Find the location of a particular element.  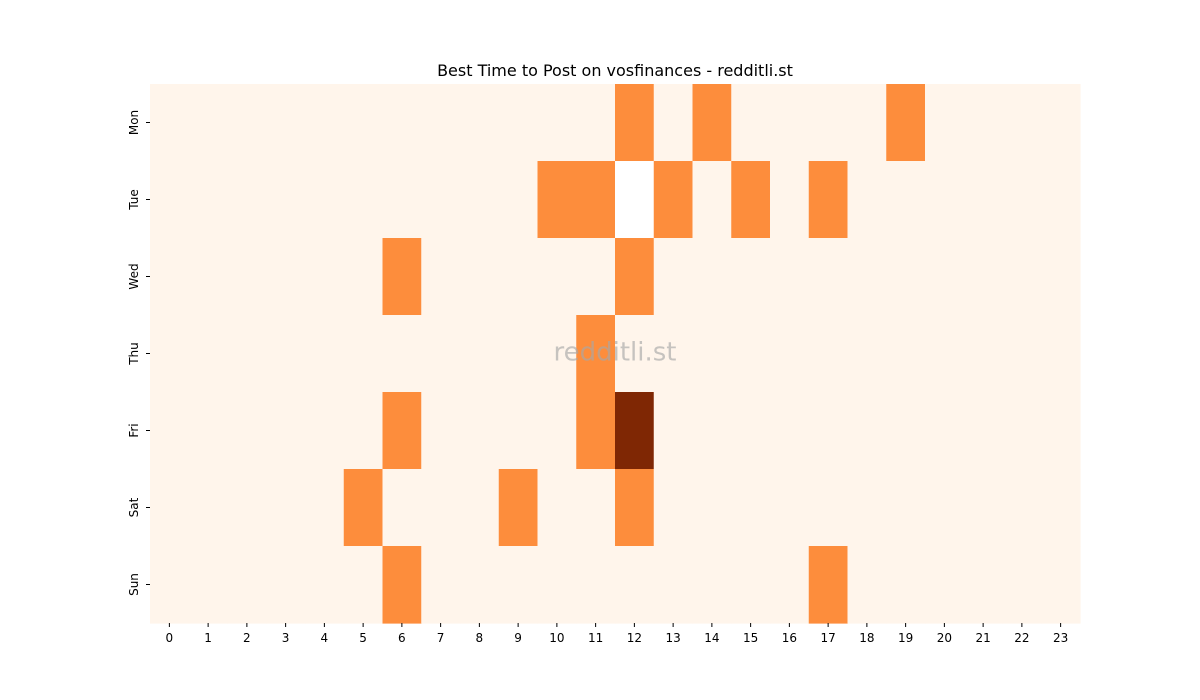

x-tick-label: 4 is located at coordinates (325, 638).